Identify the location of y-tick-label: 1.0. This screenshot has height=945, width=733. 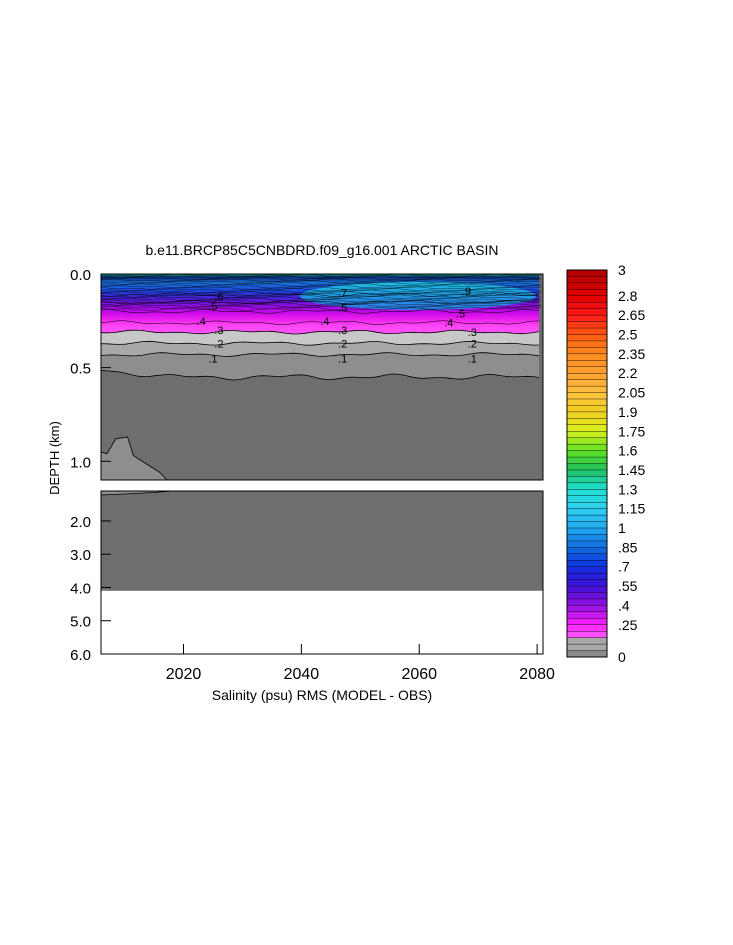
(80, 462).